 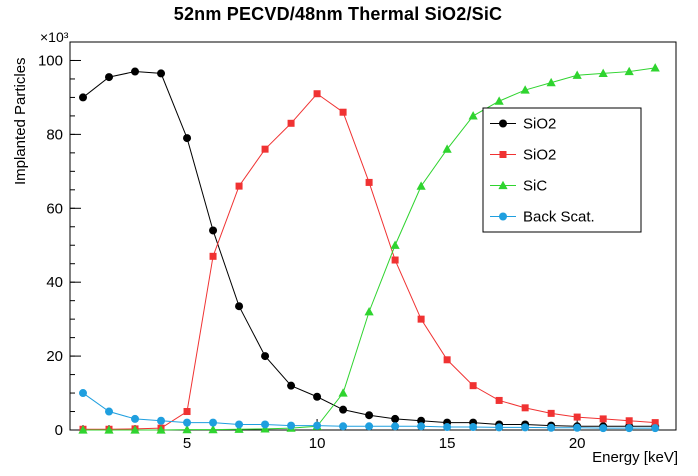 I want to click on legend-entry-label: Back Scat., so click(x=559, y=217).